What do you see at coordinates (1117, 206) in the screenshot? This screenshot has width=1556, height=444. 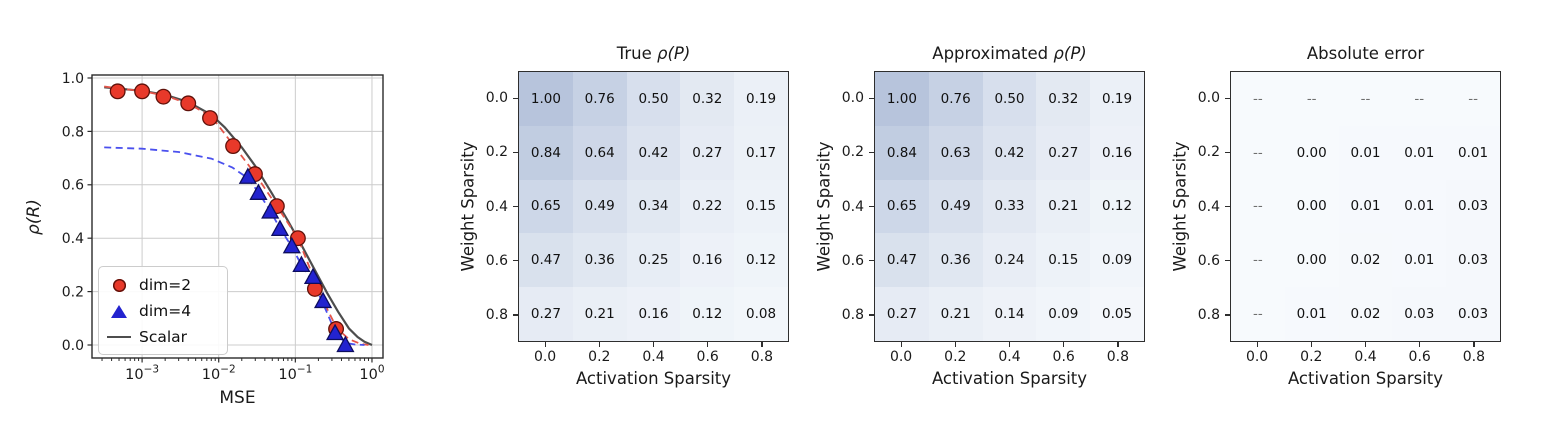 I see `heatmap-cell: 0.12` at bounding box center [1117, 206].